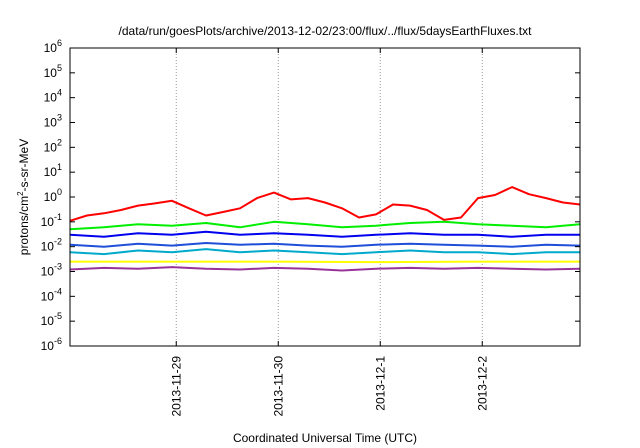 The height and width of the screenshot is (448, 640). Describe the element at coordinates (53, 170) in the screenshot. I see `y-tick-label: 10¹` at that location.